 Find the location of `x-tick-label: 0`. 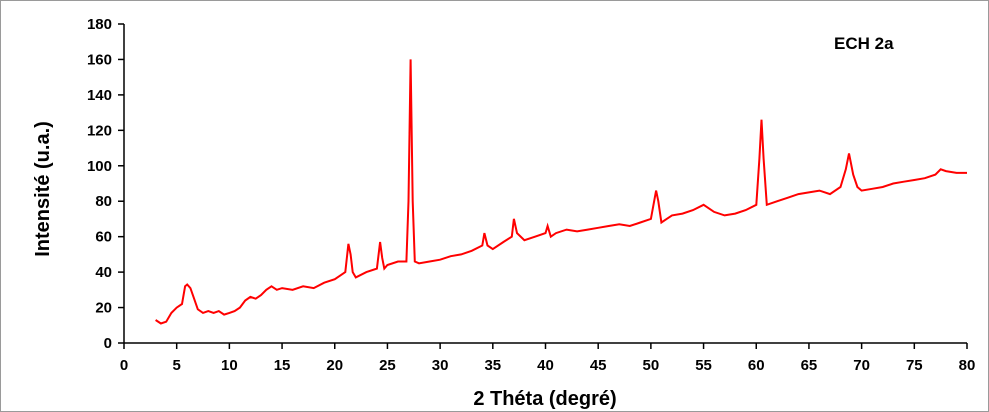

x-tick-label: 0 is located at coordinates (124, 365).